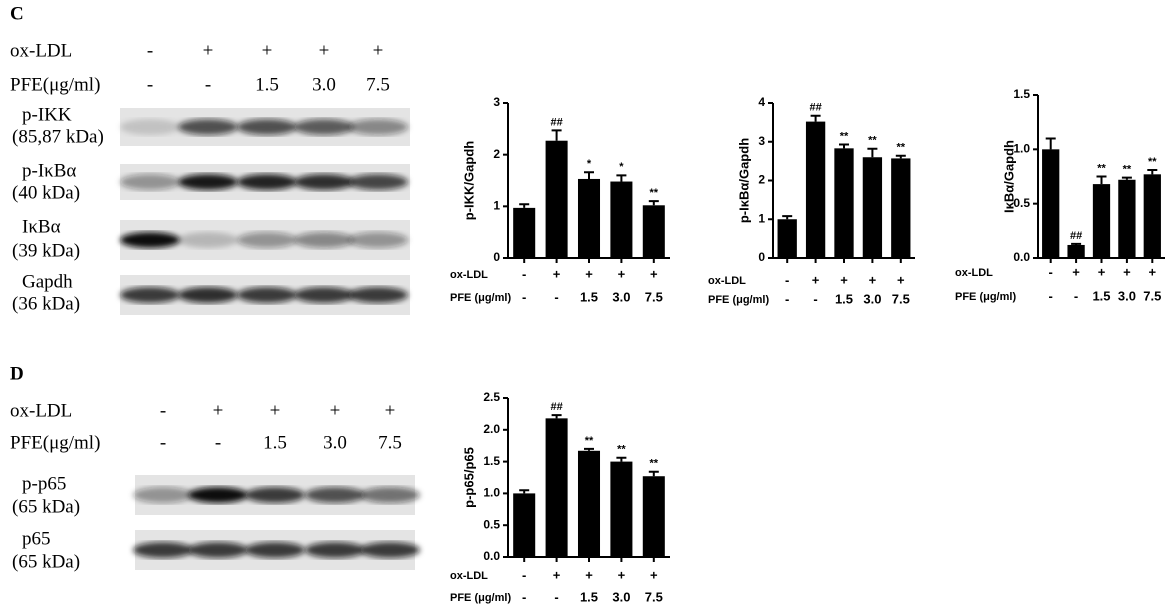 The width and height of the screenshot is (1167, 606). Describe the element at coordinates (41, 226) in the screenshot. I see `band-name: IκBα` at that location.